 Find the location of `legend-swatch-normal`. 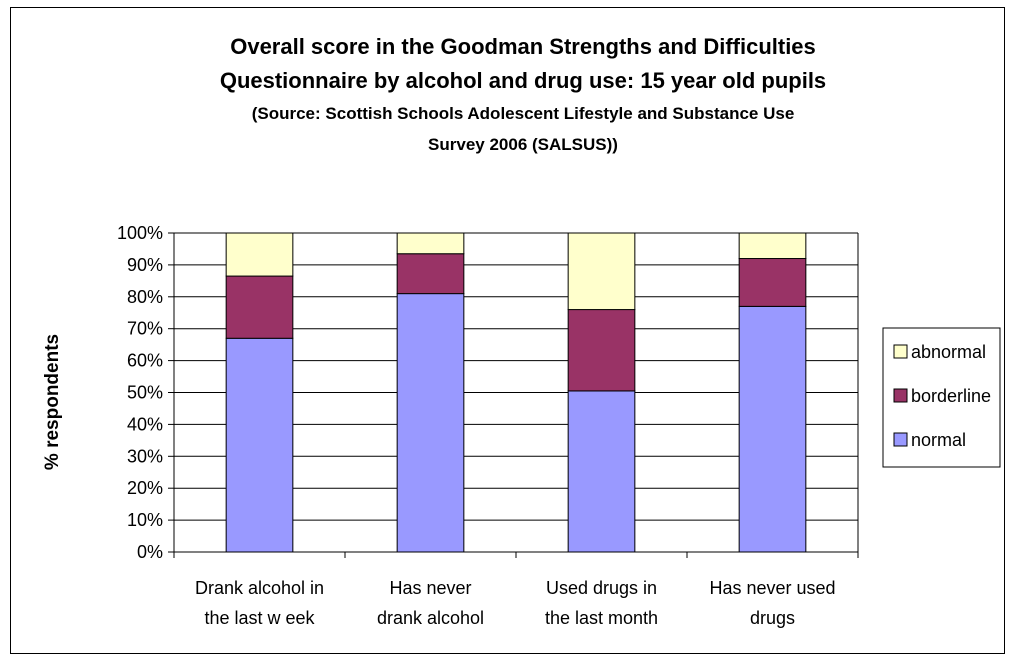

legend-swatch-normal is located at coordinates (900, 439).